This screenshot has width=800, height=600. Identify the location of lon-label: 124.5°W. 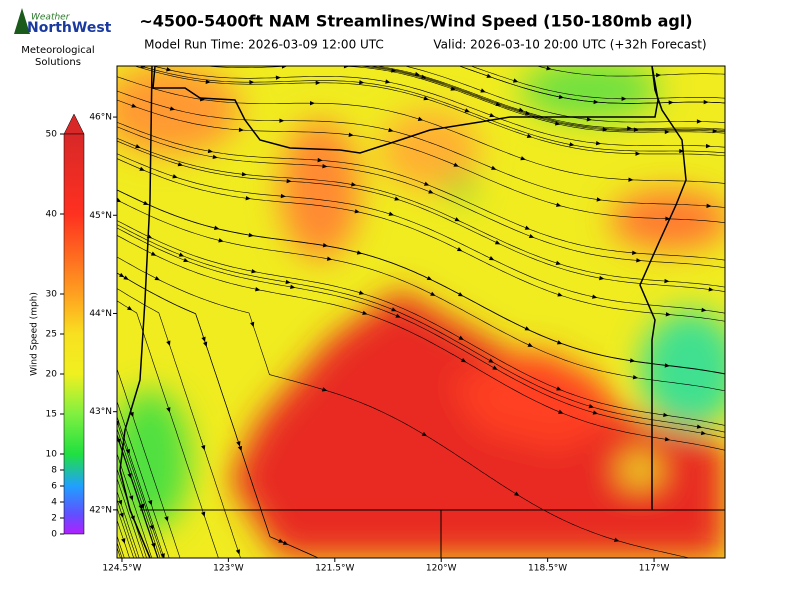
(121, 569).